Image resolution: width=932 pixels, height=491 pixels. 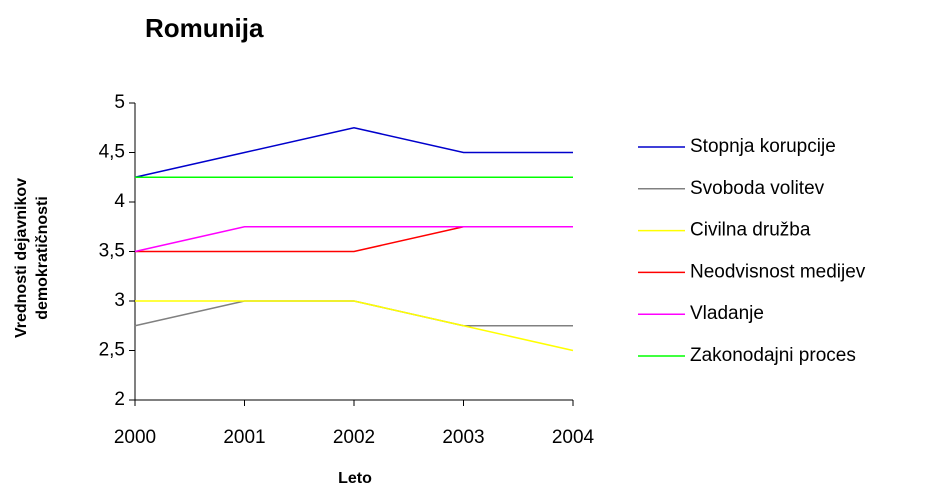 I want to click on x-axis-label: Leto, so click(x=355, y=478).